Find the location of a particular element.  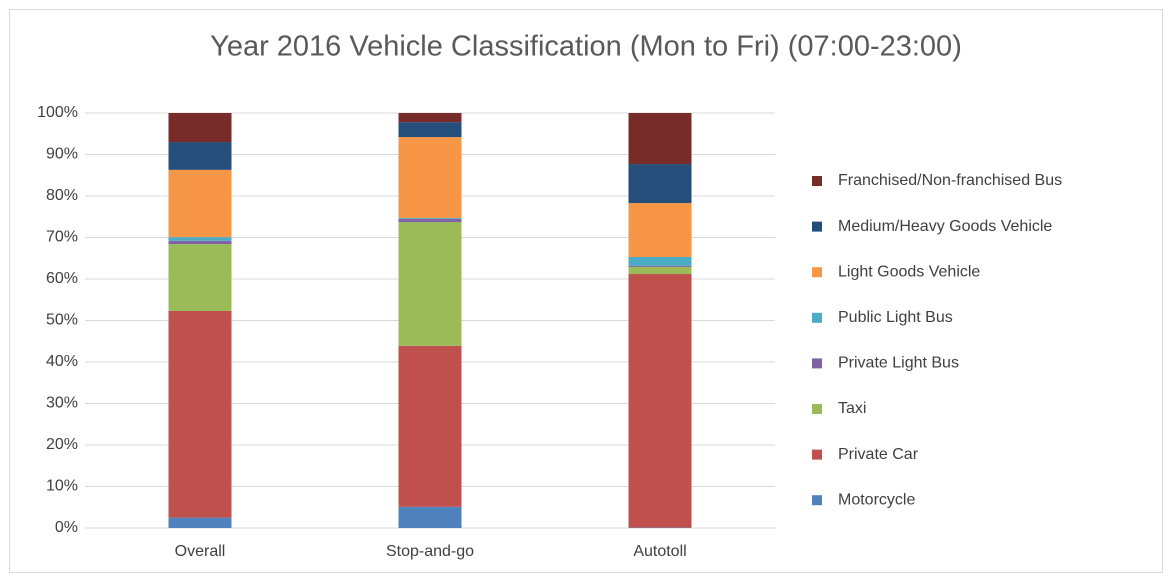

legend-label: Light Goods Vehicle is located at coordinates (909, 271).